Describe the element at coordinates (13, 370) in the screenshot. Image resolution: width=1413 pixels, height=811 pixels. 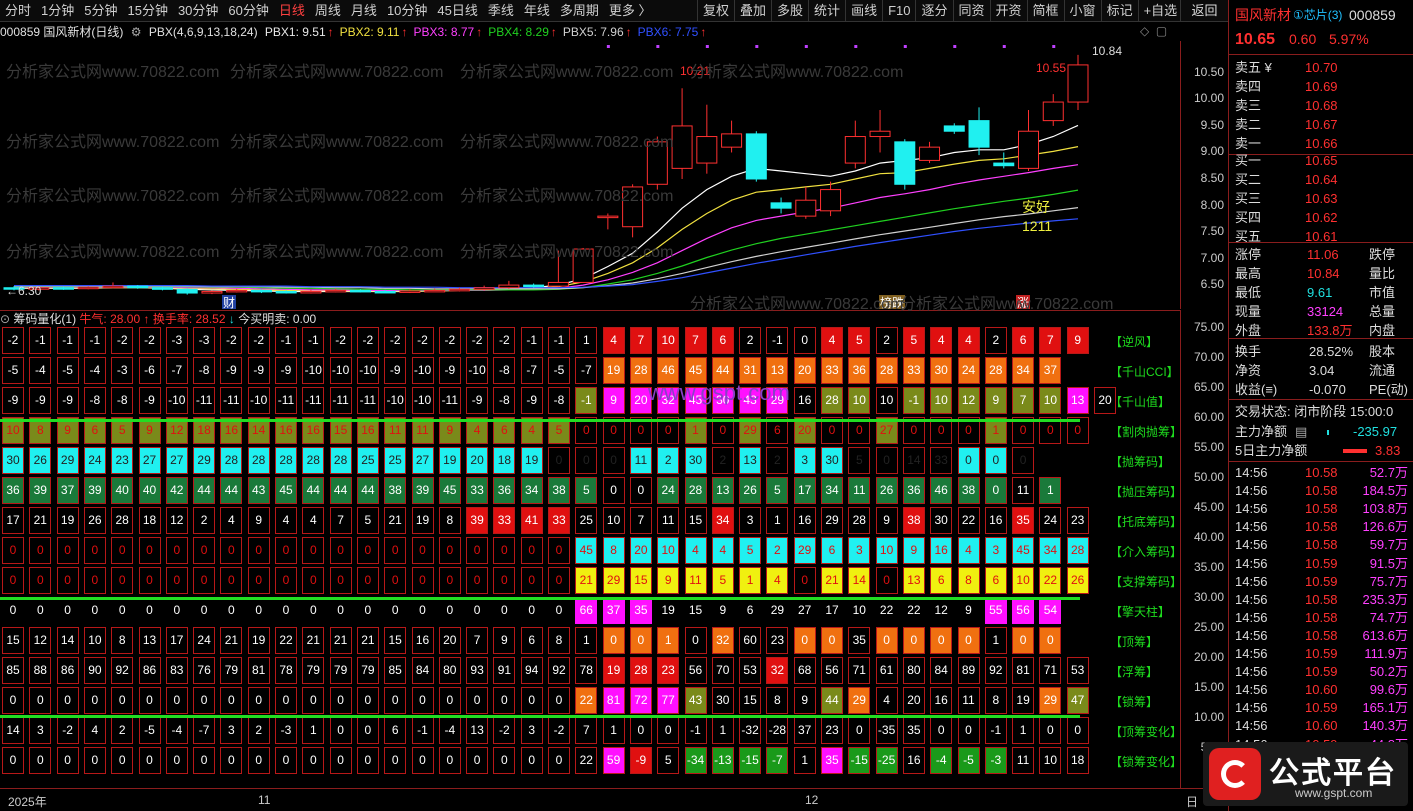
I see `chip-cell: -5` at that location.